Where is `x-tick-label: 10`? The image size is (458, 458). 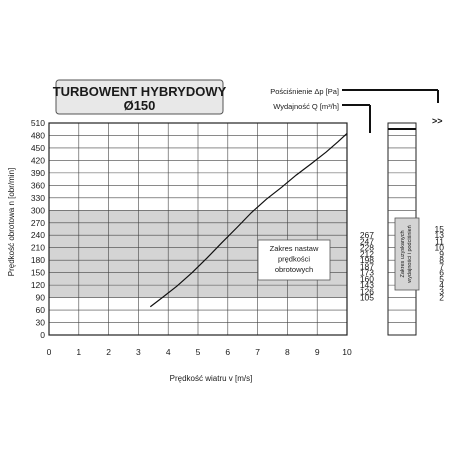
x-tick-label: 10 is located at coordinates (347, 352).